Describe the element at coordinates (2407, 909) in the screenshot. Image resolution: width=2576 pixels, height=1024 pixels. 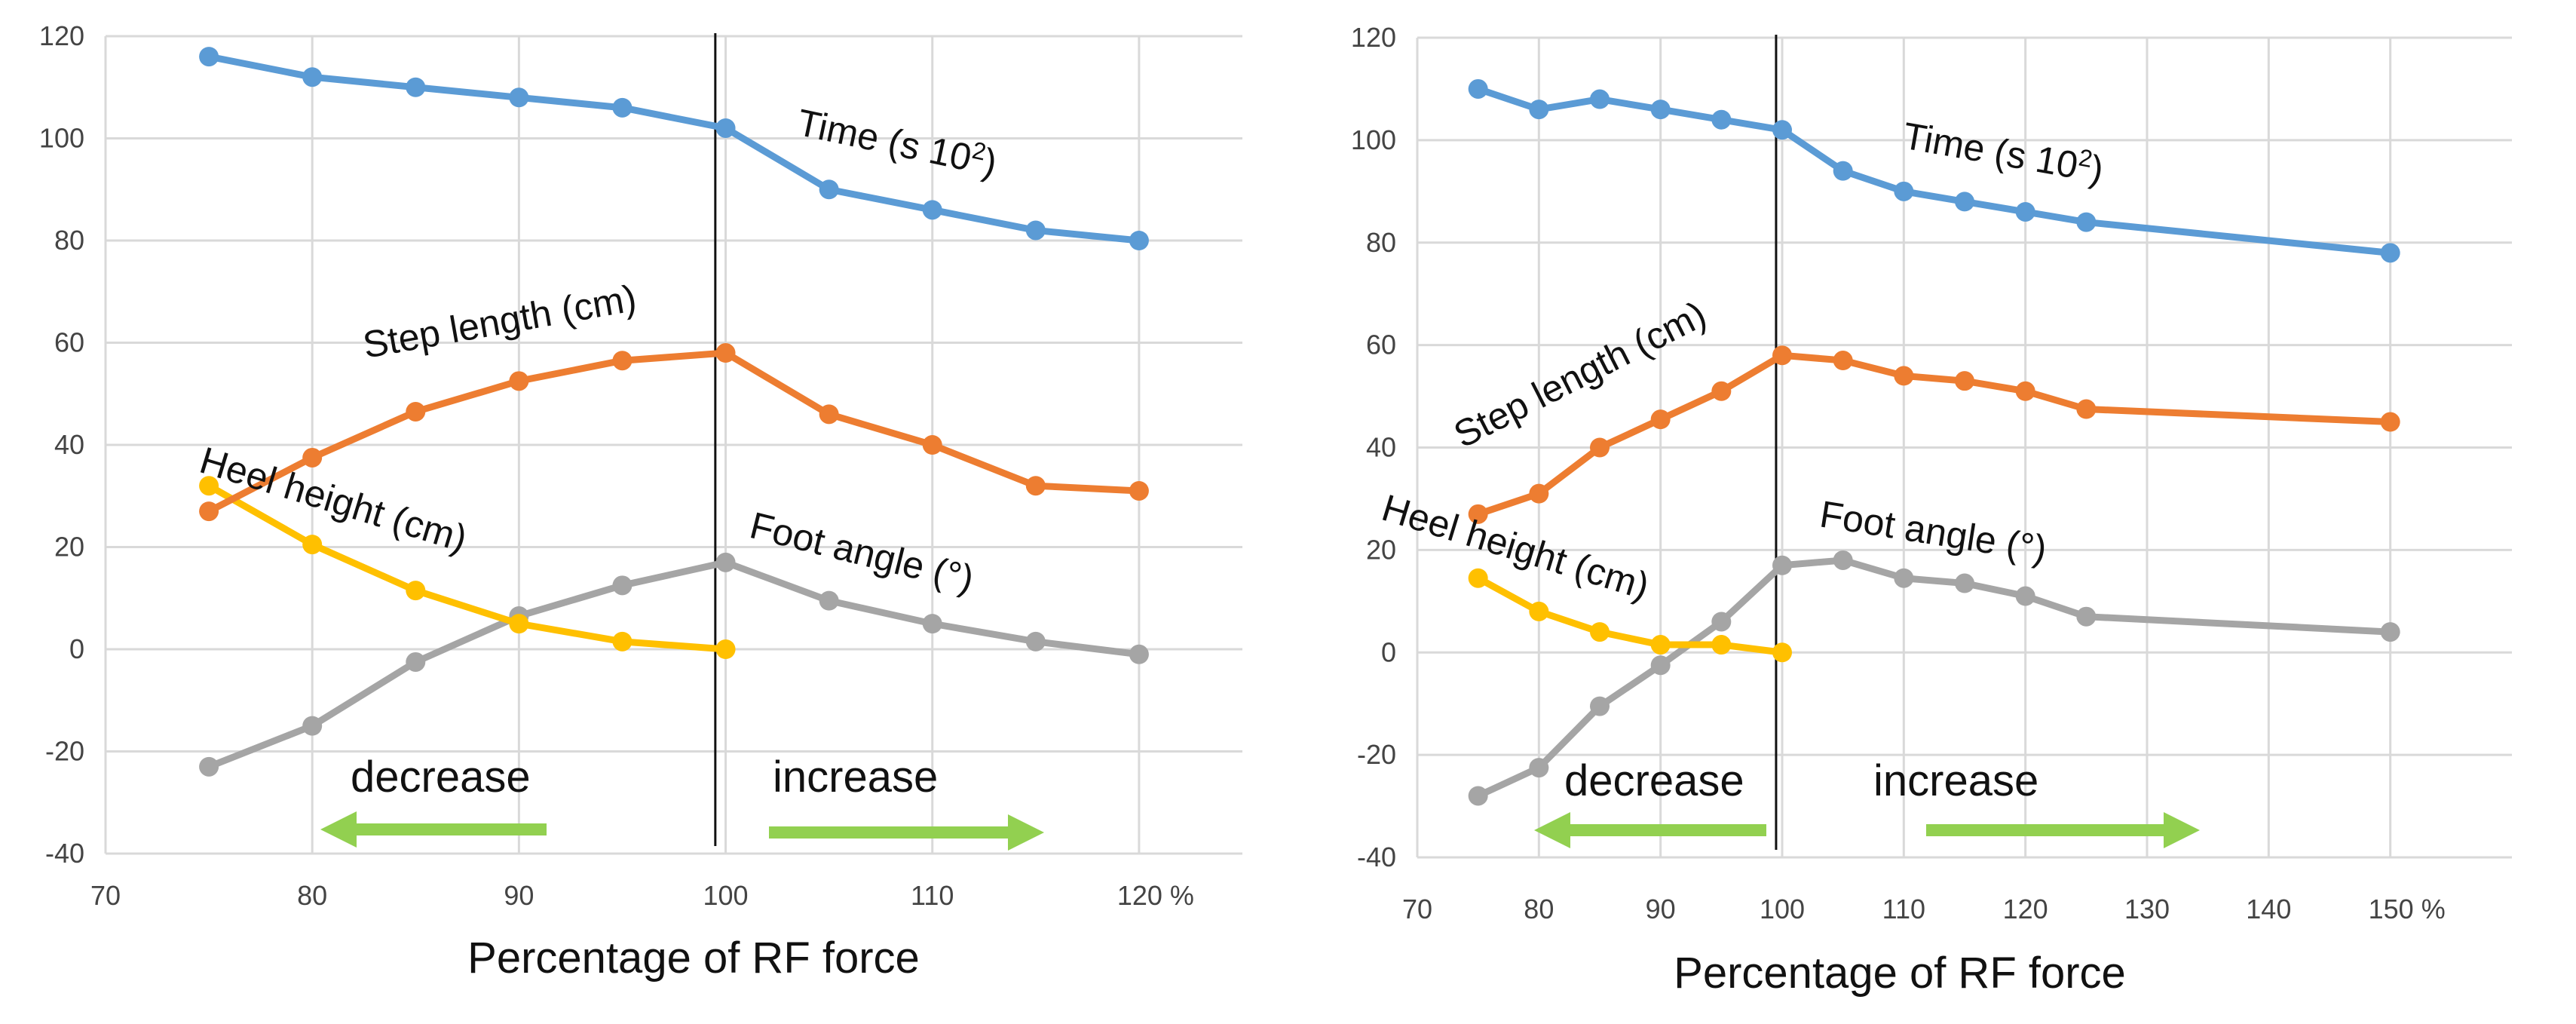
I see `x-tick-label: 150 %` at that location.